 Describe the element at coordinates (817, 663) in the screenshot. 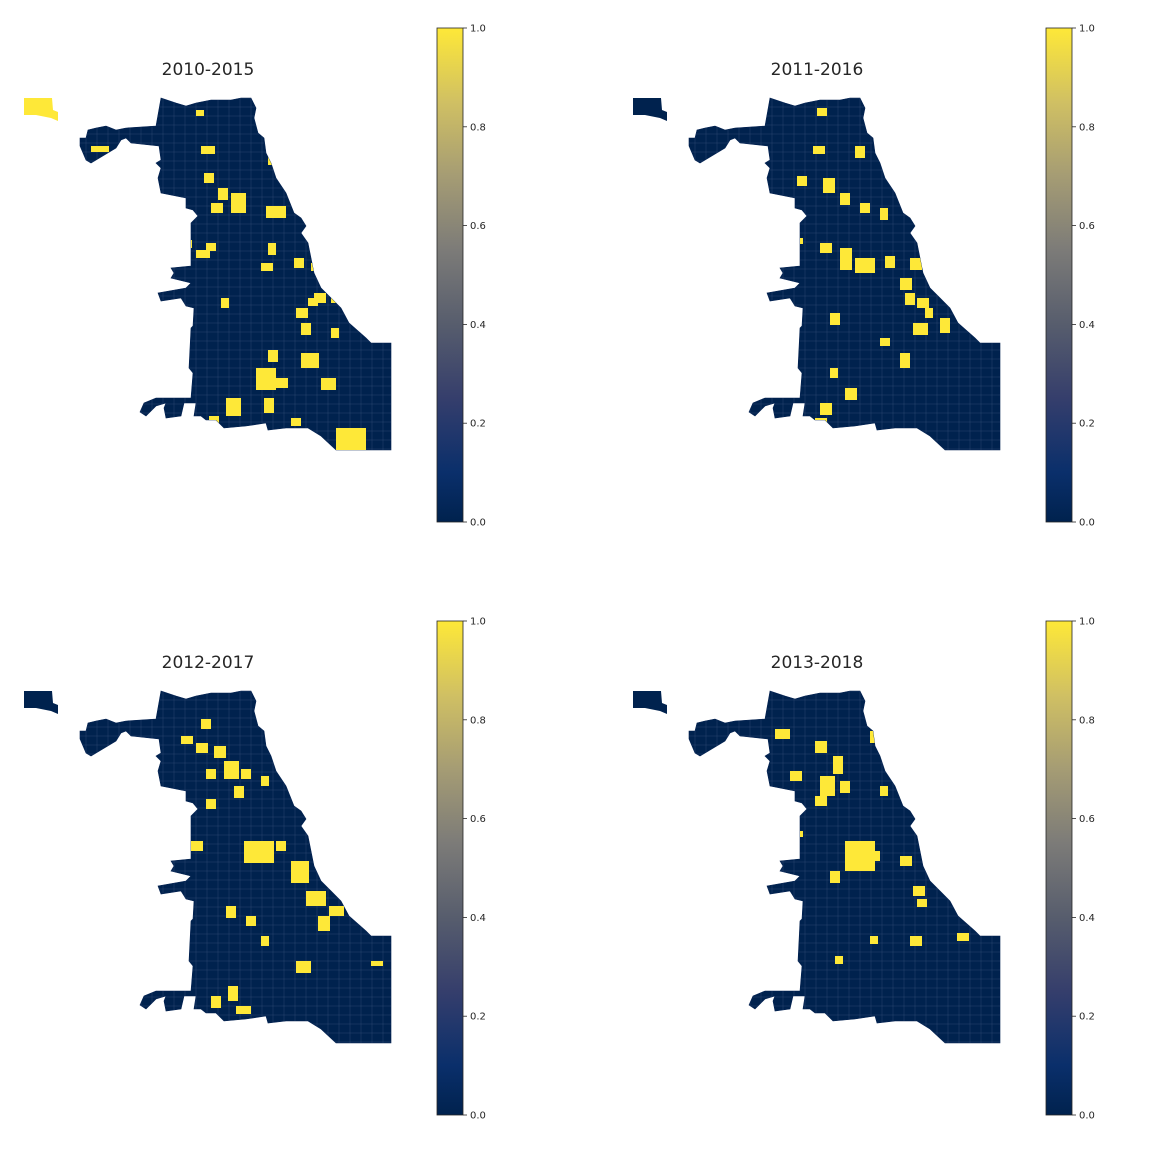

I see `panel-title: 2013-2018` at that location.